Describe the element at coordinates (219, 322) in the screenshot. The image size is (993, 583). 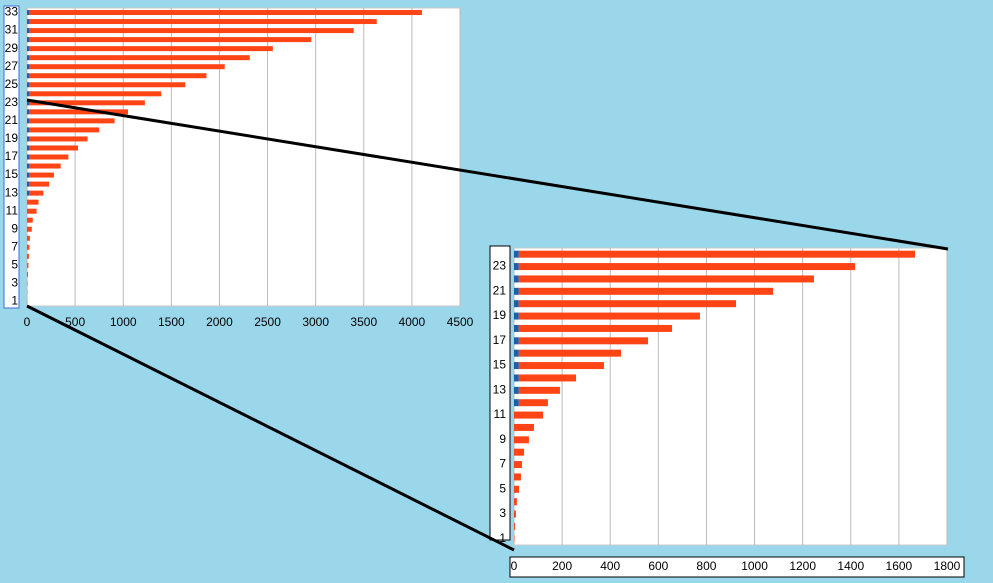
I see `x-tick-label: 2000` at that location.